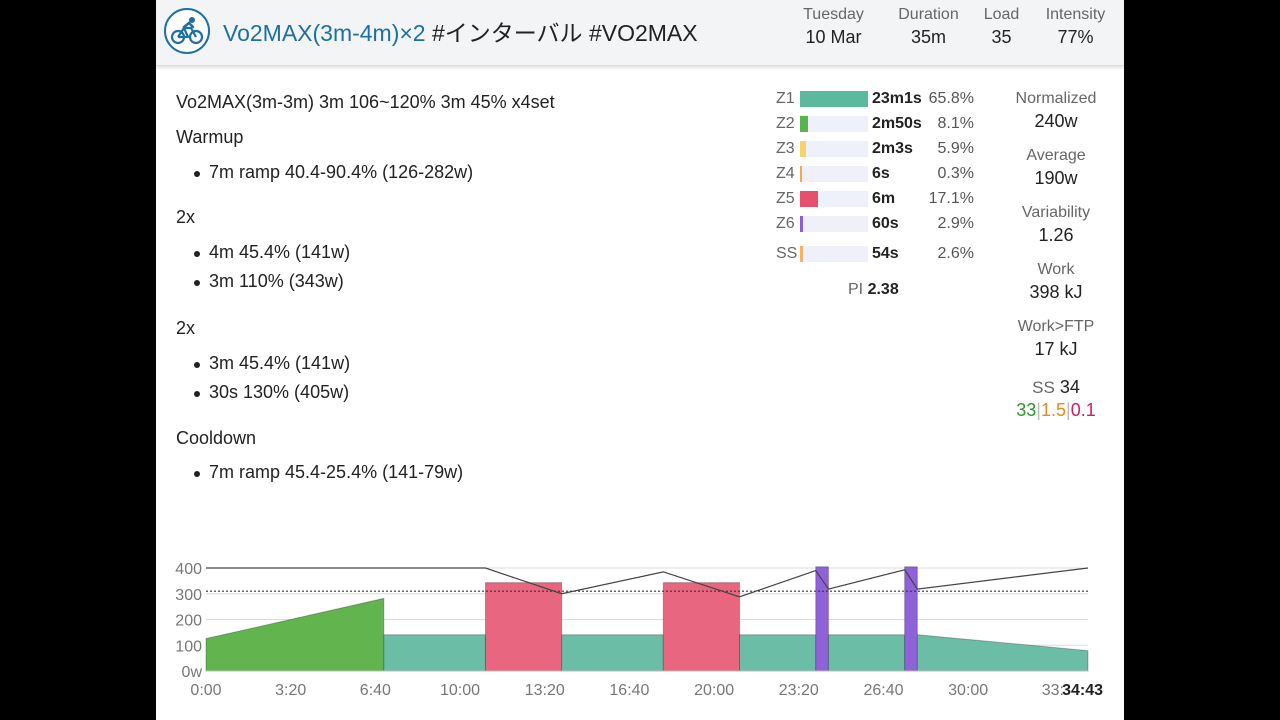  Describe the element at coordinates (186, 217) in the screenshot. I see `set1-label: 2x` at that location.